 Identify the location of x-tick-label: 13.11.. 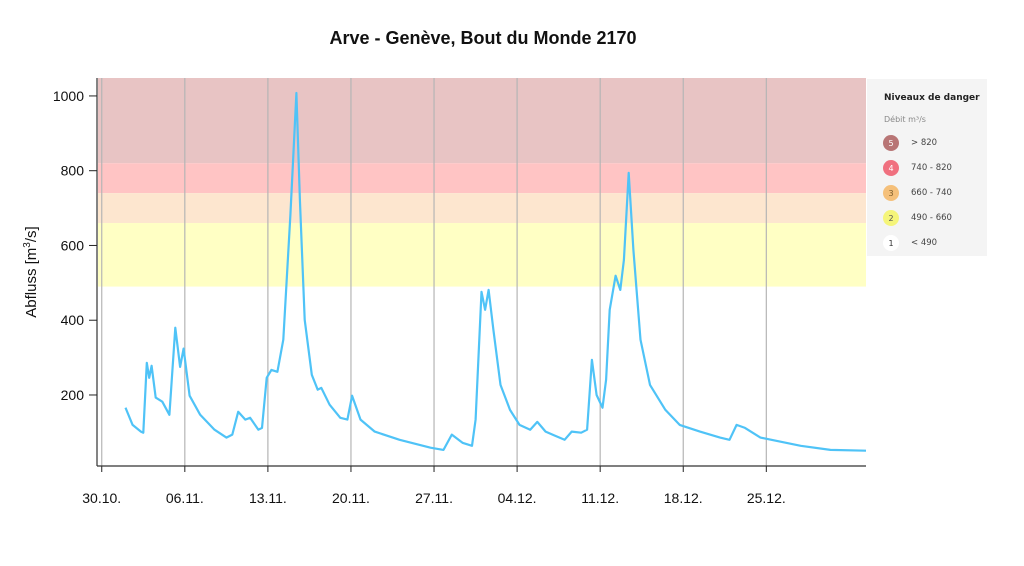
(268, 498).